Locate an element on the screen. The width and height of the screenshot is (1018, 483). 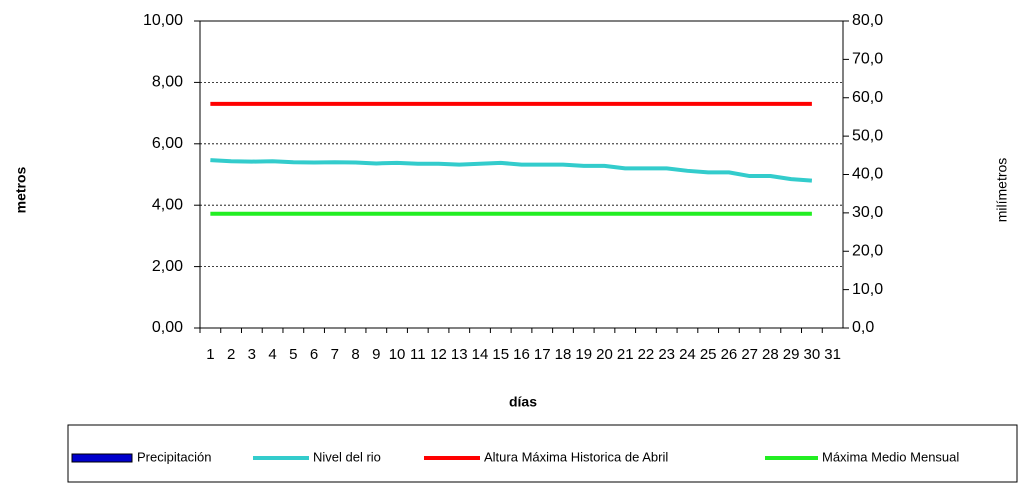
legend-swatch is located at coordinates (102, 458).